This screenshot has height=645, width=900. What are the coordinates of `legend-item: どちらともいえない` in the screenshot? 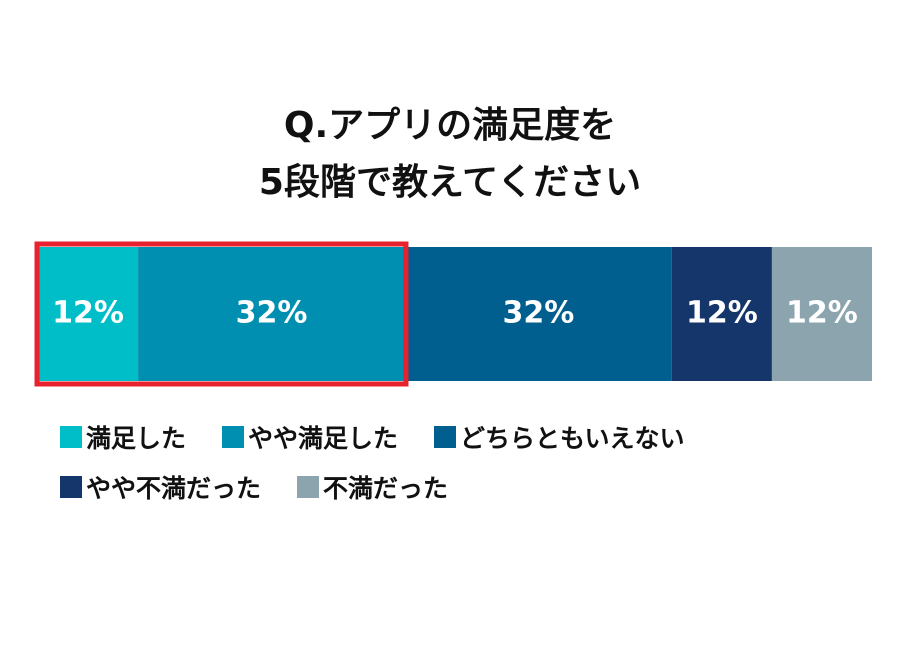 It's located at (559, 437).